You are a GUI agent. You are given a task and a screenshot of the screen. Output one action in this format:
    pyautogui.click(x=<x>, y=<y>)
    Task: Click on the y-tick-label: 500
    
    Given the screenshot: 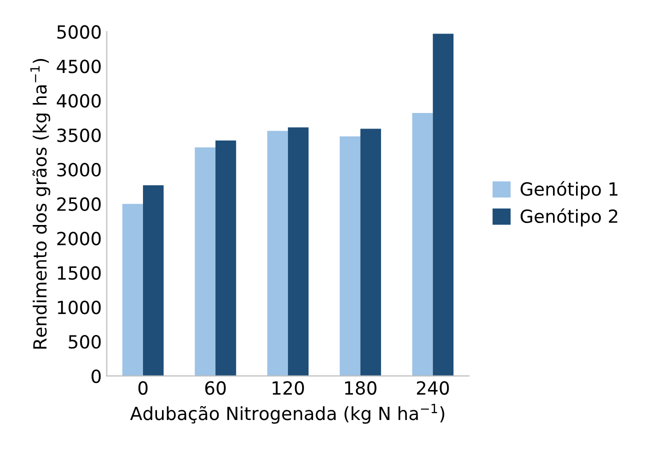 What is the action you would take?
    pyautogui.click(x=84, y=342)
    